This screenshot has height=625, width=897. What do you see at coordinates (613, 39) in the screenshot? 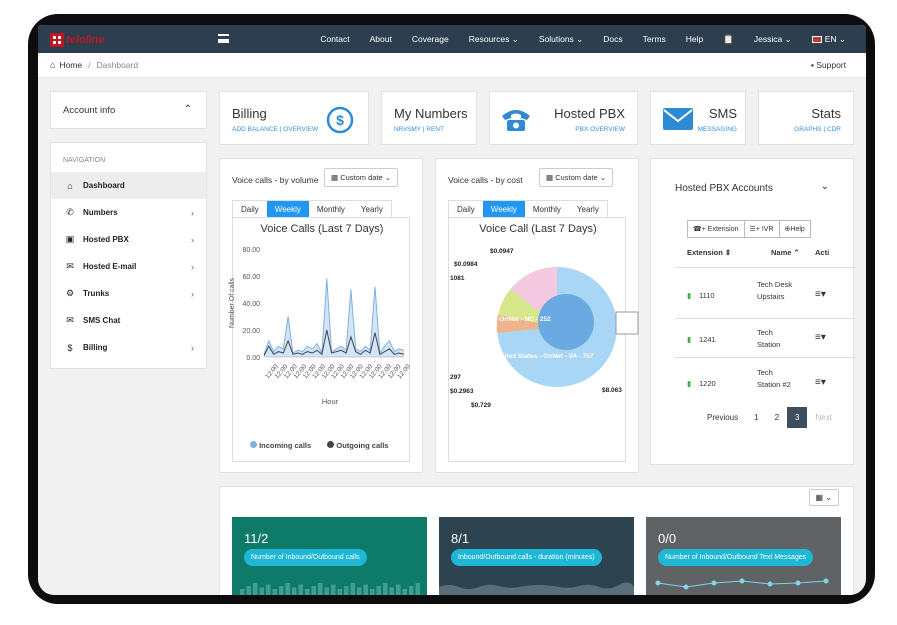
I see `nav-docs: Docs` at bounding box center [613, 39].